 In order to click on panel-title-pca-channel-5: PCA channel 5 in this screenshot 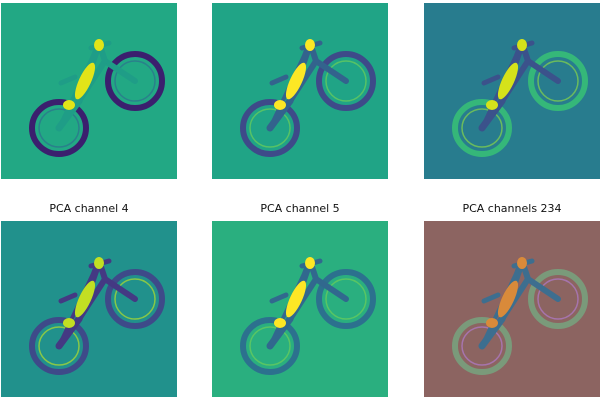, I will do `click(300, 208)`.